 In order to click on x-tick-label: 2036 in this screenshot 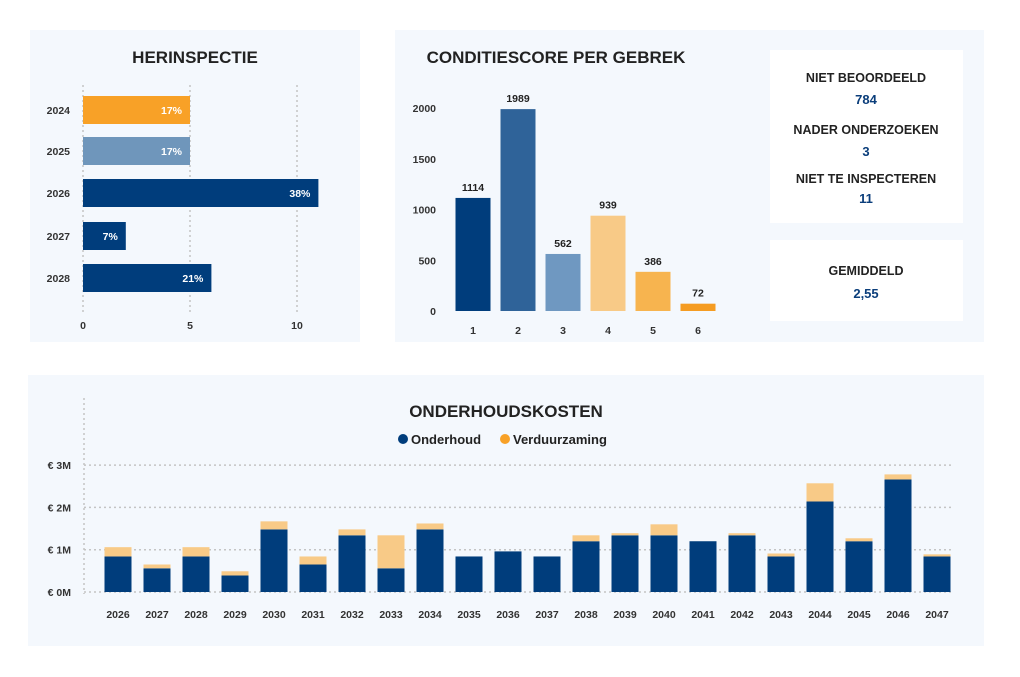, I will do `click(508, 615)`.